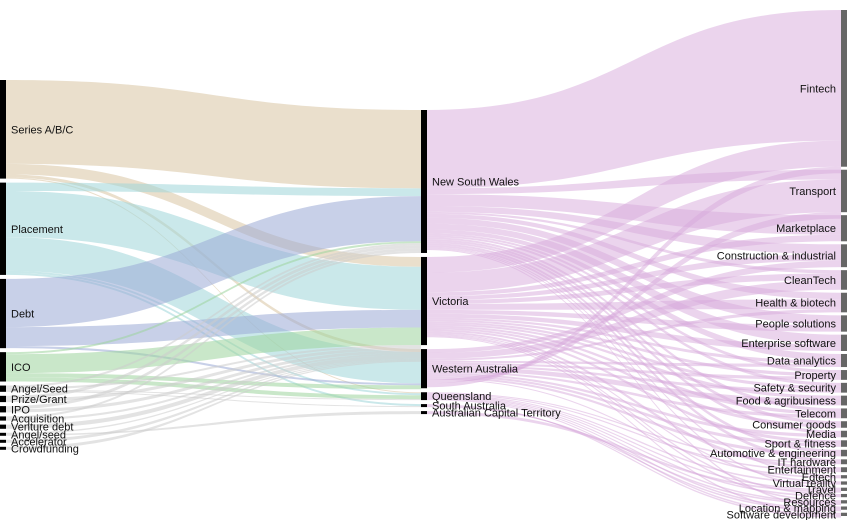 The height and width of the screenshot is (520, 847). Describe the element at coordinates (496, 414) in the screenshot. I see `node-label-australian-capital-territory: Australian Capital Territory` at that location.